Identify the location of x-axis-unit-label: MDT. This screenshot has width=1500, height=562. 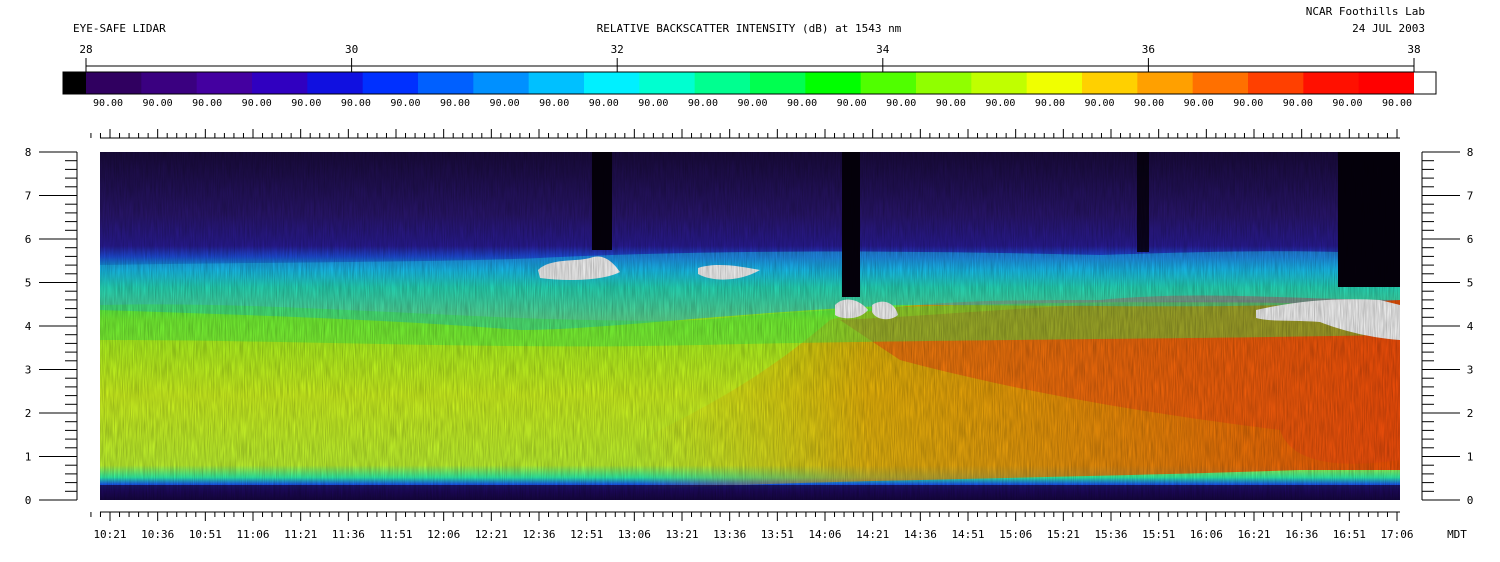
(1457, 534).